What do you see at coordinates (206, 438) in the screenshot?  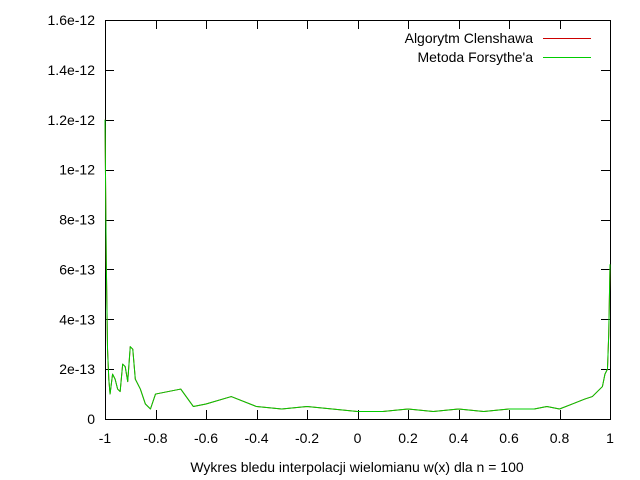 I see `x-tick-label: -0.6` at bounding box center [206, 438].